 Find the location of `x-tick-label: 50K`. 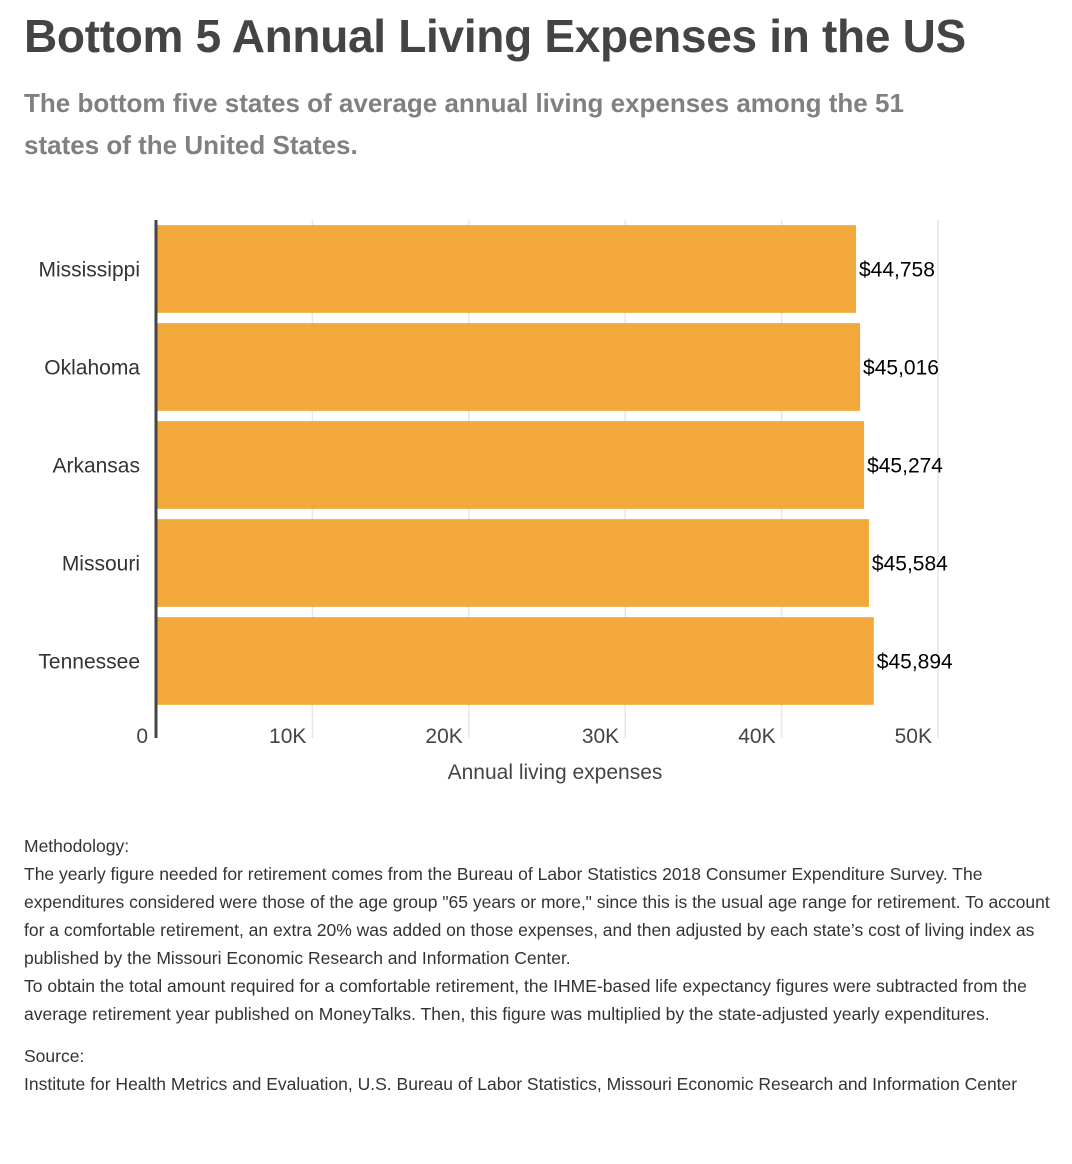

x-tick-label: 50K is located at coordinates (913, 736).